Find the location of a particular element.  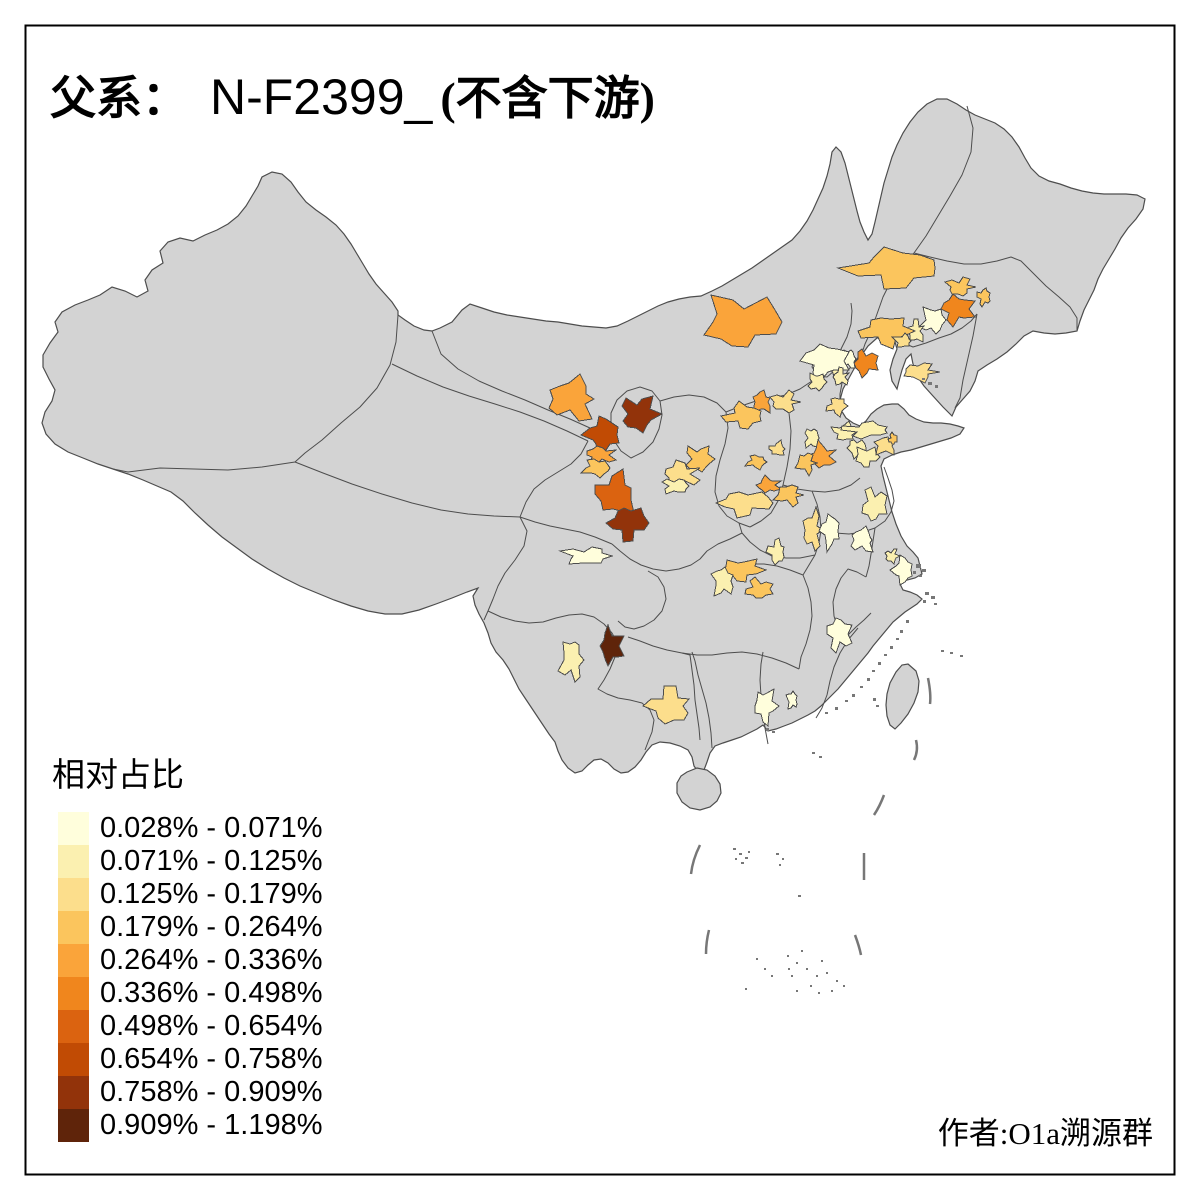

legend-label: 0.654% - 0.758% is located at coordinates (211, 1059).